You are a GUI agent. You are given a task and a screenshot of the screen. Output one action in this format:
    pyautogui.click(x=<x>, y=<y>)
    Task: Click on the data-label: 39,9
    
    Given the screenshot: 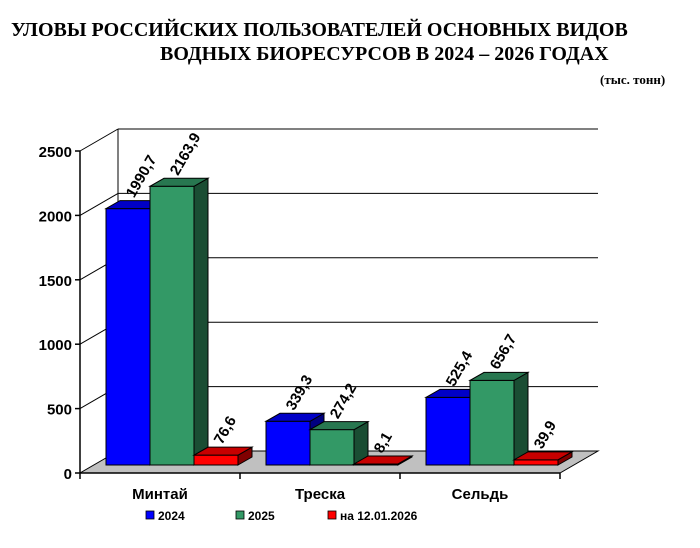 What is the action you would take?
    pyautogui.click(x=545, y=435)
    